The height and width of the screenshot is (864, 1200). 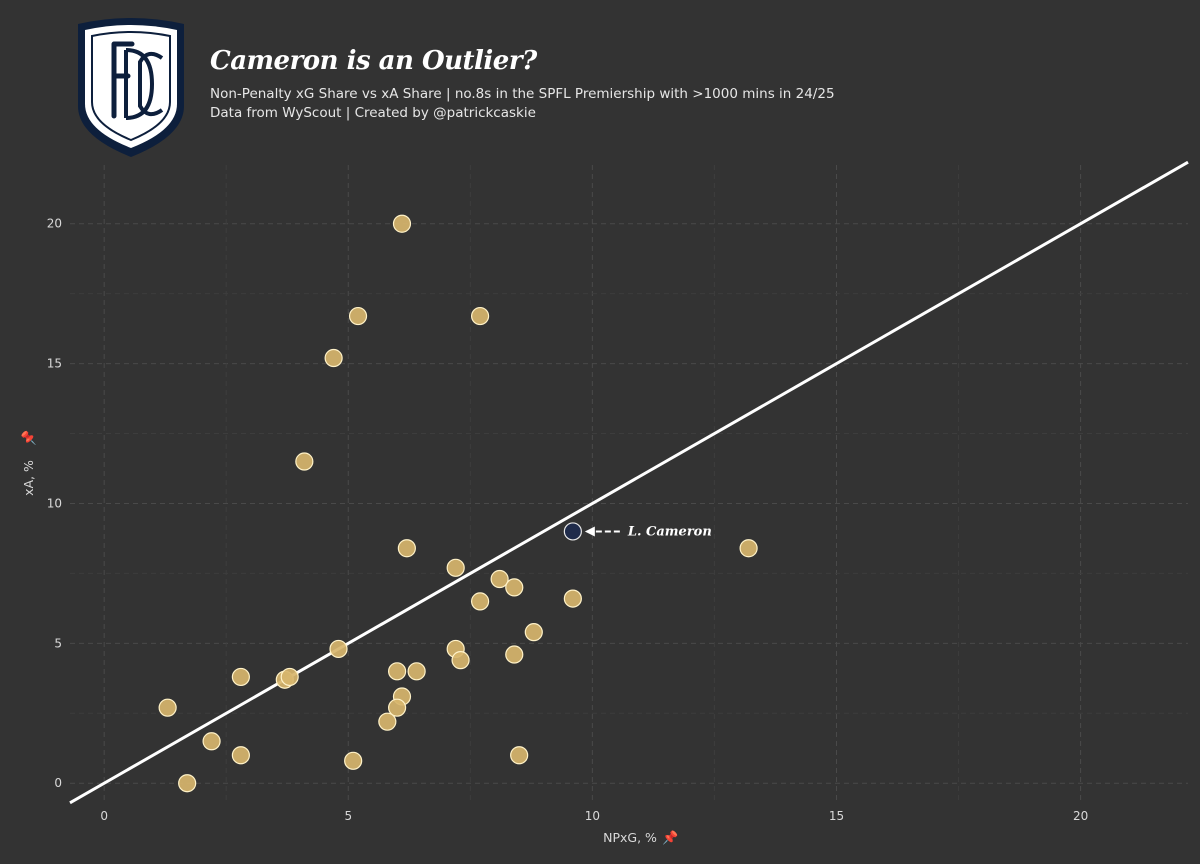 What do you see at coordinates (1080, 816) in the screenshot?
I see `x-tick-label: 20` at bounding box center [1080, 816].